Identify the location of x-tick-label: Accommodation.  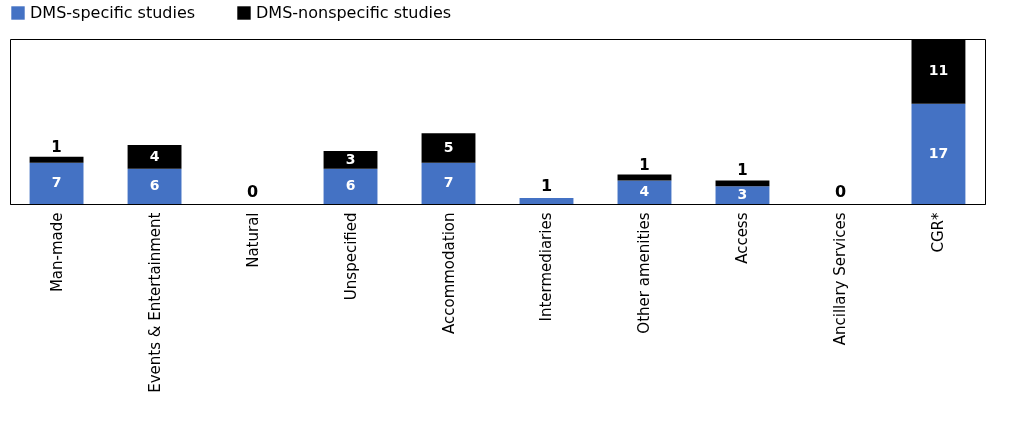
(448, 273).